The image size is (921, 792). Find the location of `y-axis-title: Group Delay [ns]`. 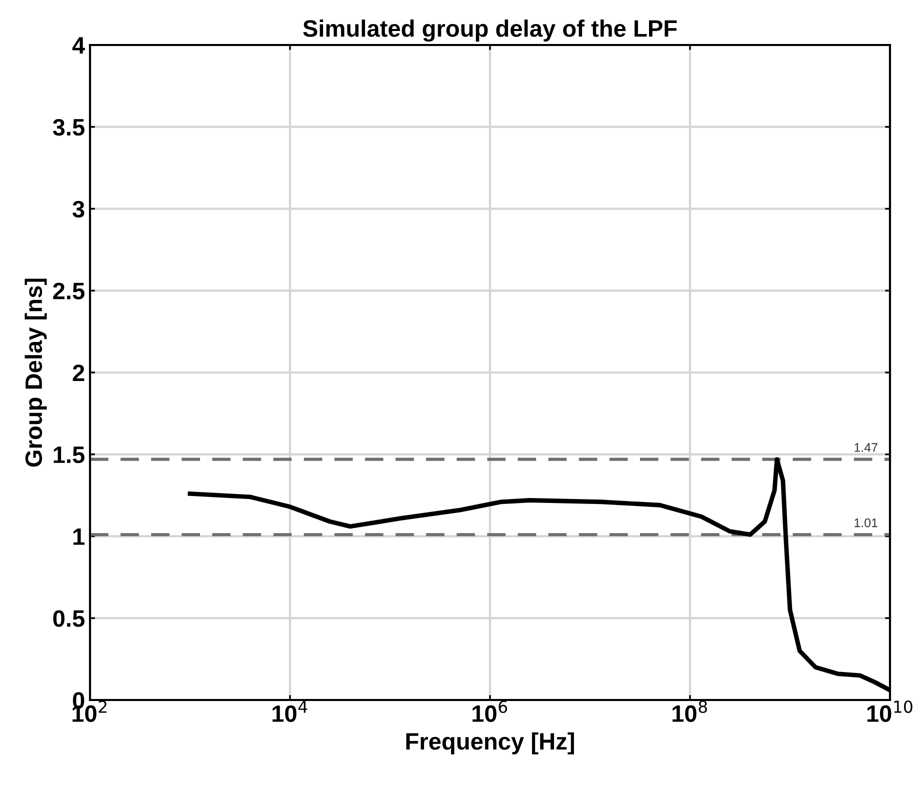

y-axis-title: Group Delay [ns] is located at coordinates (35, 372).